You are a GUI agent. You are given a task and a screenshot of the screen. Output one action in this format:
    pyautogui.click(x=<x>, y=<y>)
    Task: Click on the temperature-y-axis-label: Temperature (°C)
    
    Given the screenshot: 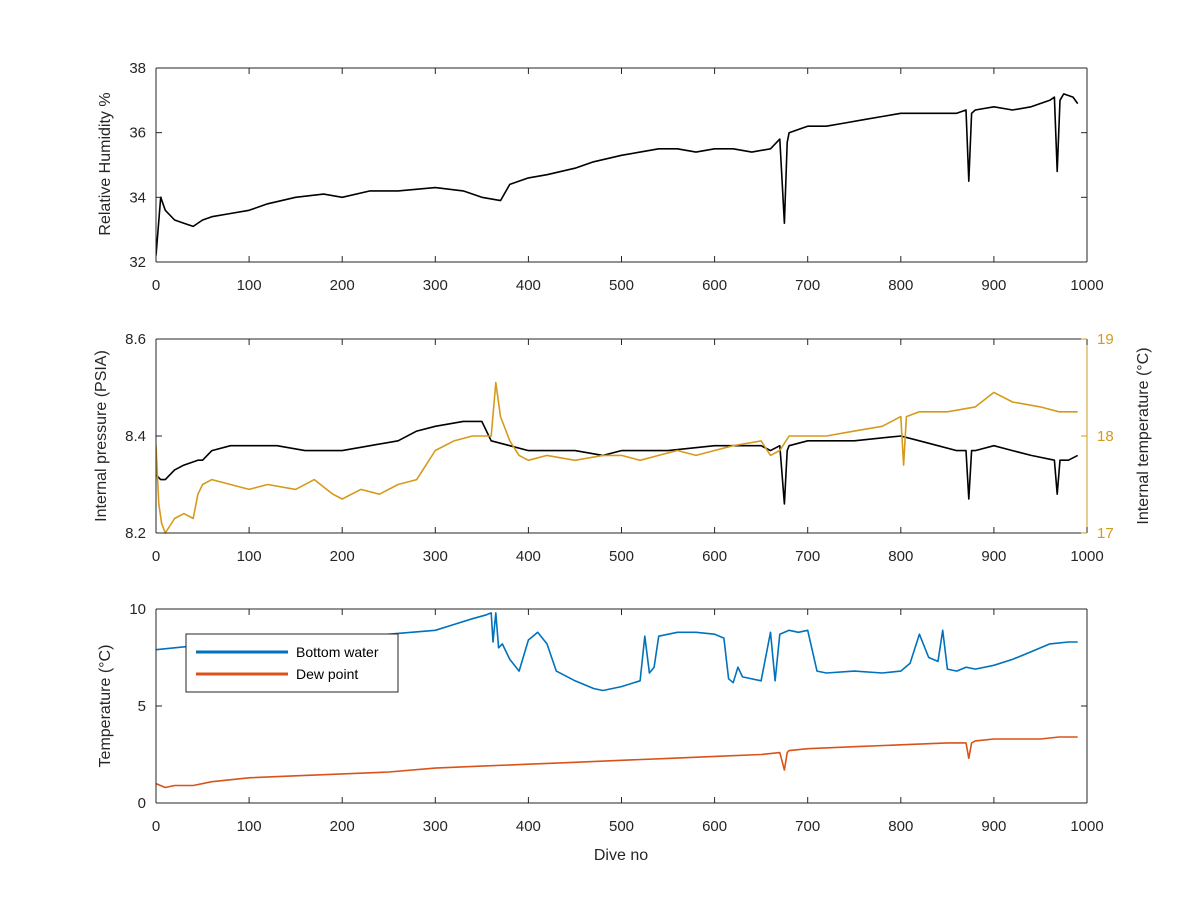 What is the action you would take?
    pyautogui.click(x=105, y=706)
    